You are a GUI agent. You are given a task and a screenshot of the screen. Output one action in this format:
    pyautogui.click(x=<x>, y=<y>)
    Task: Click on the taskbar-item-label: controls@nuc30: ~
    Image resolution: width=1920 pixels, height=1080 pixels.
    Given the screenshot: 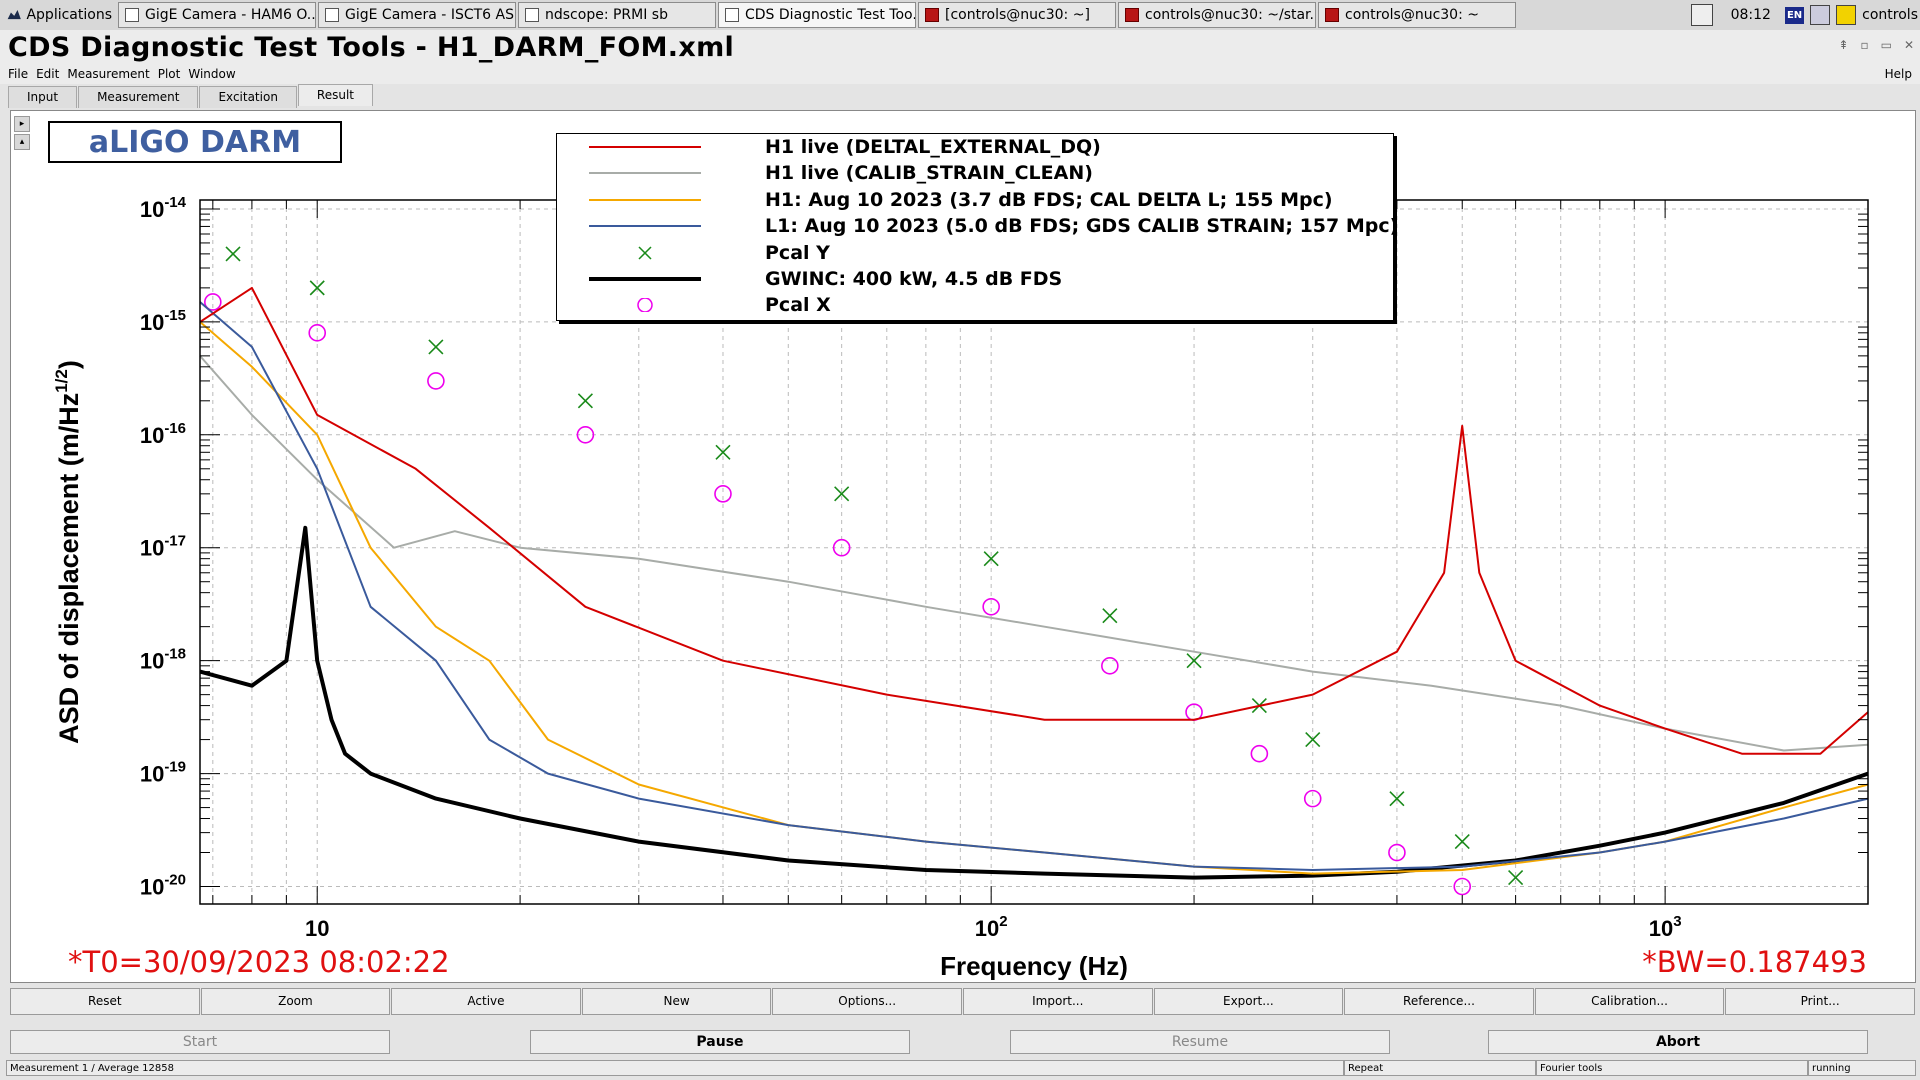 What is the action you would take?
    pyautogui.click(x=1412, y=15)
    